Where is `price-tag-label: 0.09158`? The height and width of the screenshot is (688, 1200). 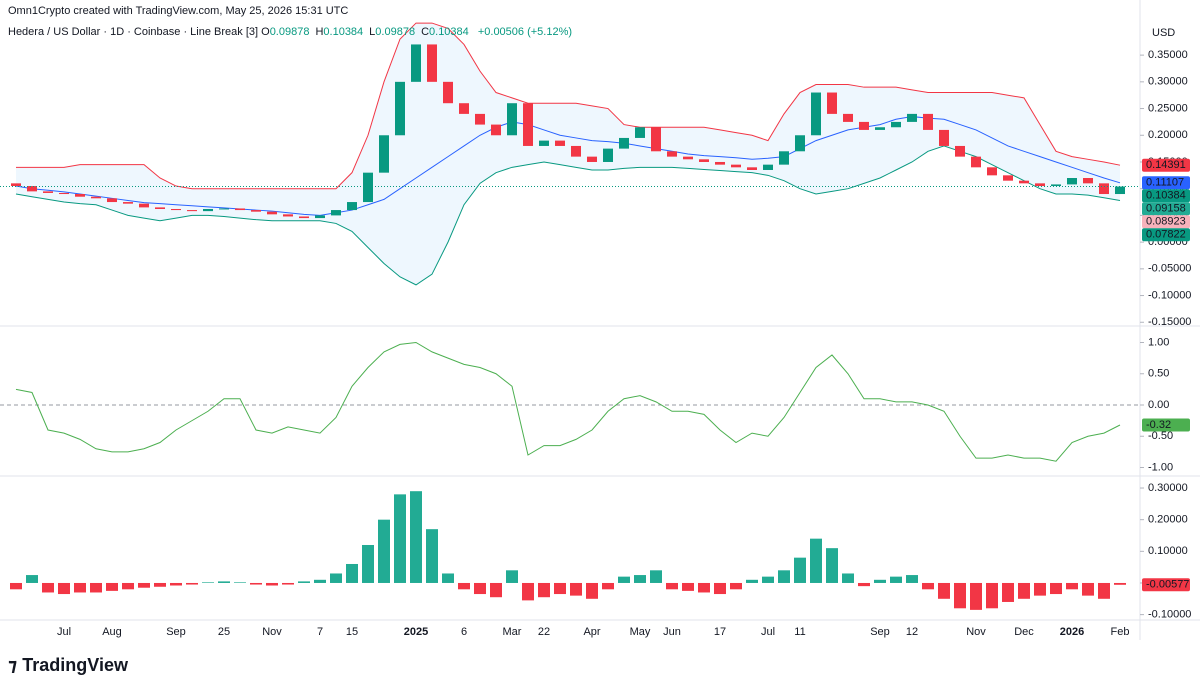 price-tag-label: 0.09158 is located at coordinates (1166, 209).